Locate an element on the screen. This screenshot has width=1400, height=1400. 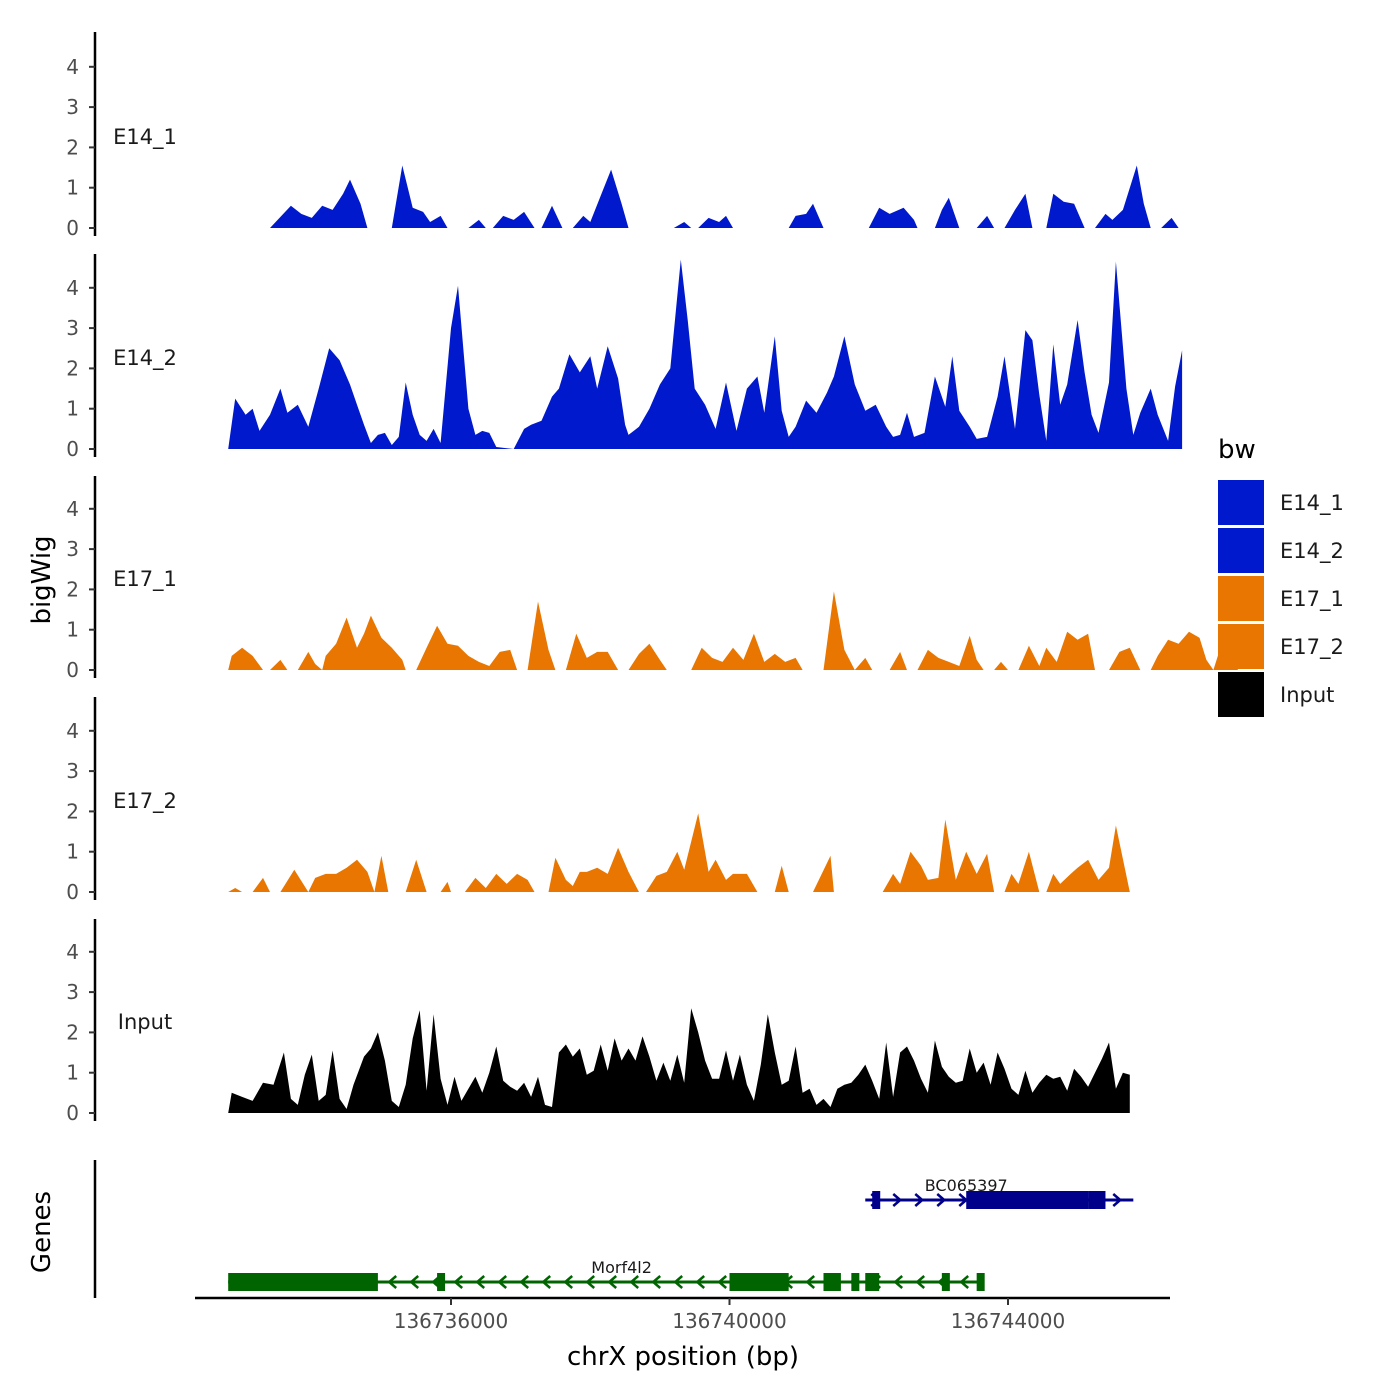
gene-morf4l2: Morf4l2 is located at coordinates (606, 1274).